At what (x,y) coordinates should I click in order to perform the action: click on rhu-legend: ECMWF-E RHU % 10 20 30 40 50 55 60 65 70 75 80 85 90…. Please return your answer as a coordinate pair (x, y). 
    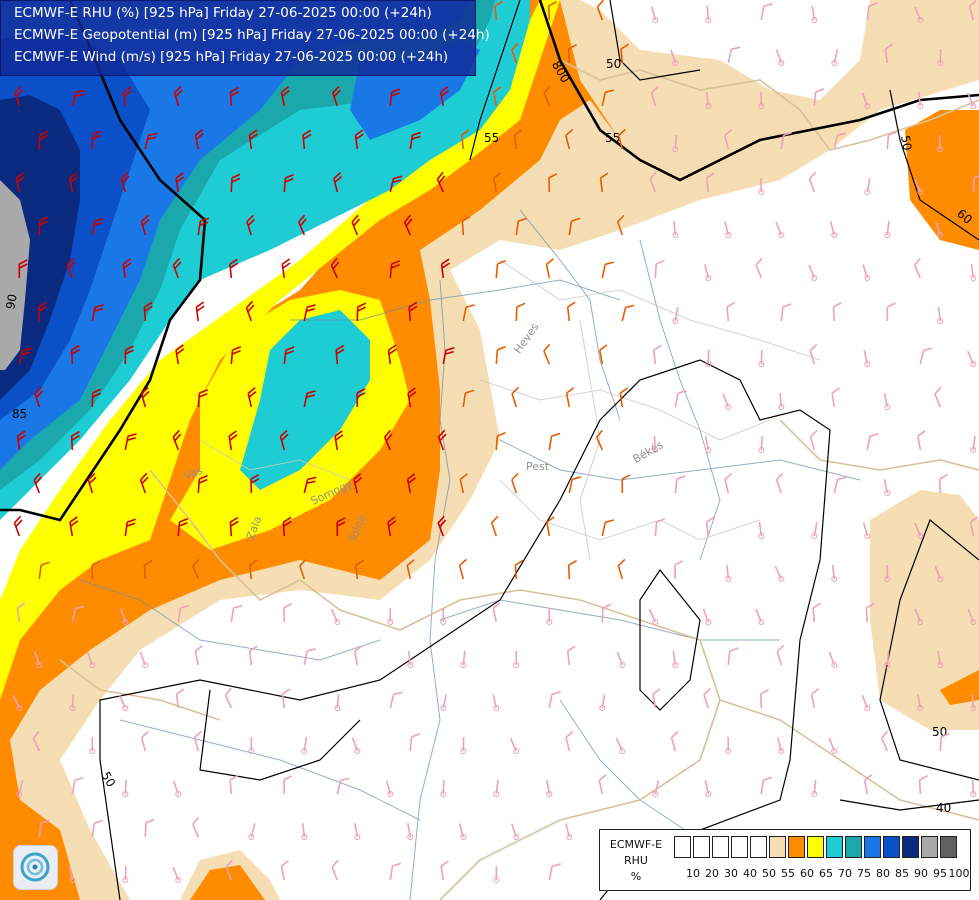
    Looking at the image, I should click on (785, 860).